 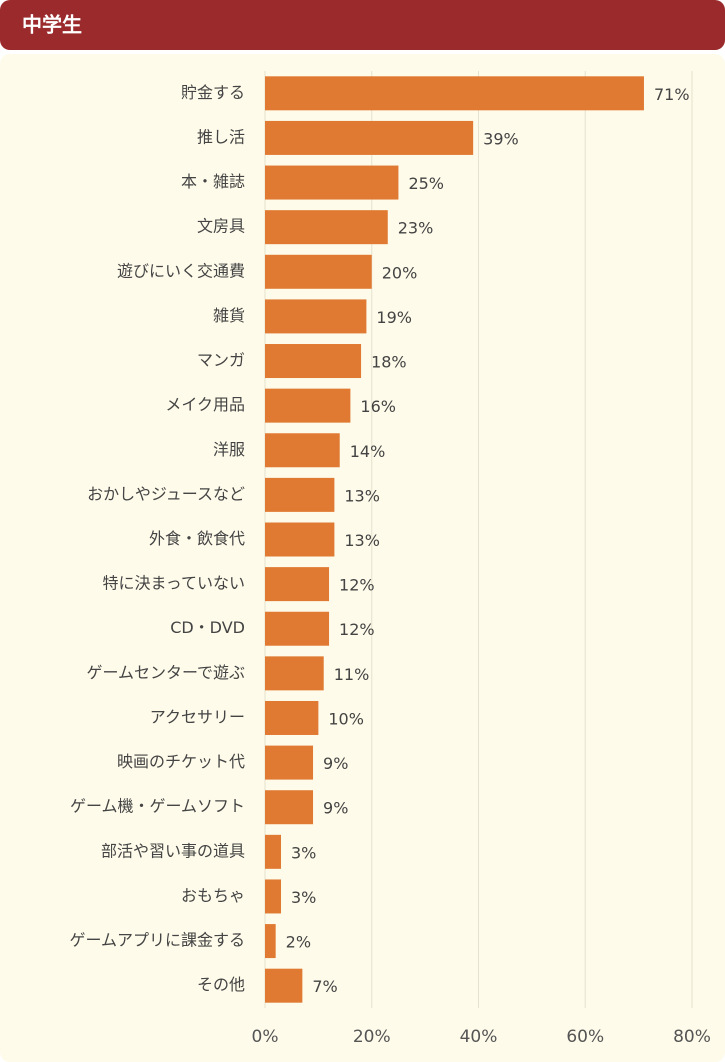 I want to click on y-tick-label: 洋服, so click(x=229, y=449).